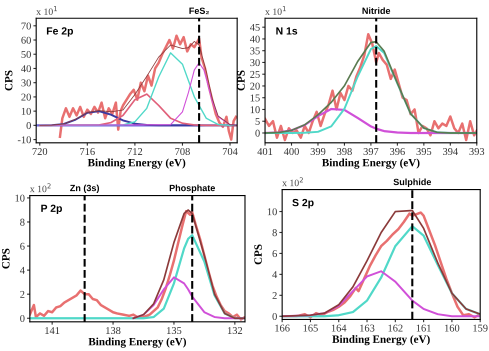 The height and width of the screenshot is (351, 489). I want to click on x-tick-label: 400, so click(291, 152).